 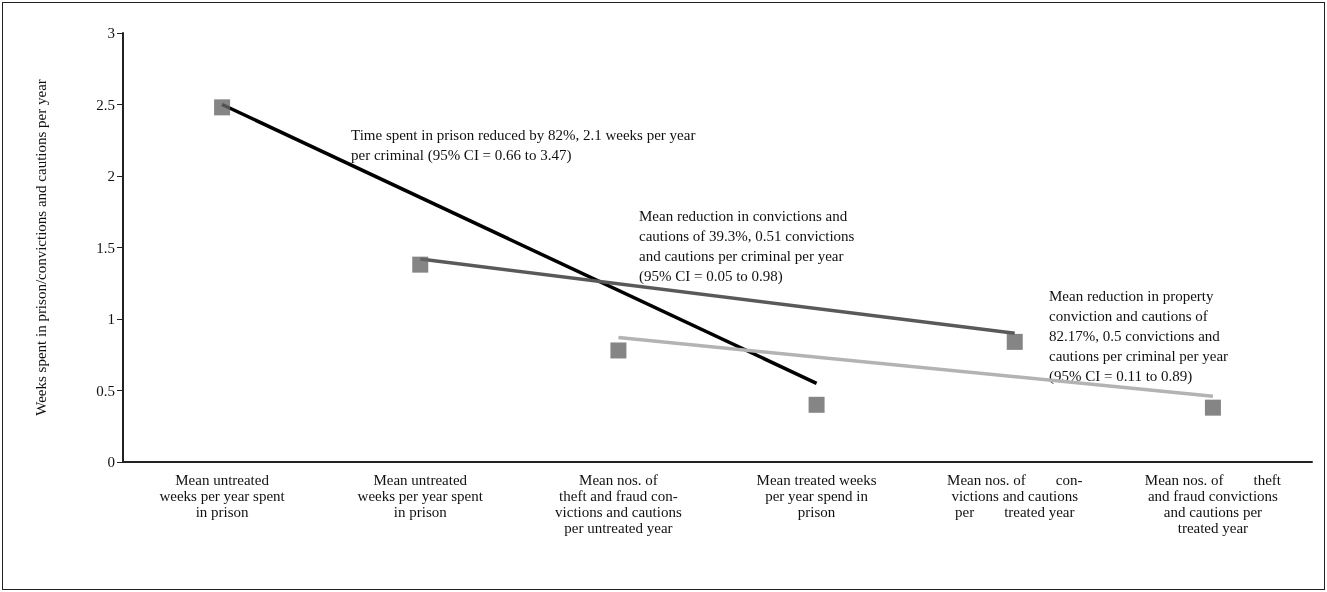 I want to click on x-tick-label: Mean nos. of theft and fraud convictions and cautions per treated year, so click(x=1213, y=504).